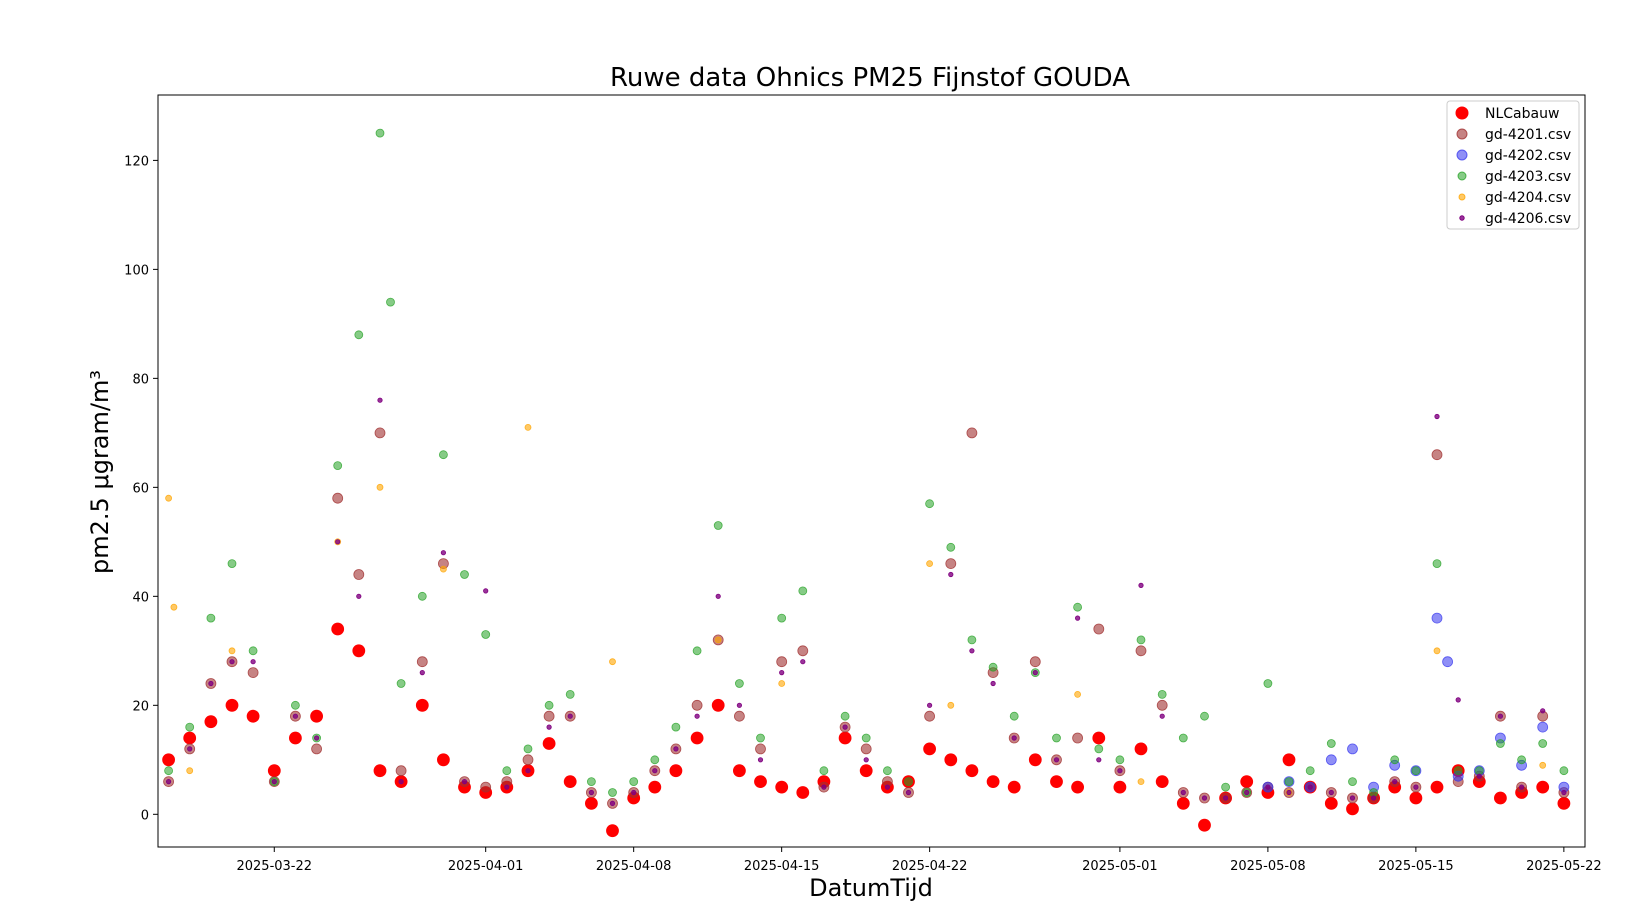 The width and height of the screenshot is (1645, 918). I want to click on legend-box, so click(1513, 165).